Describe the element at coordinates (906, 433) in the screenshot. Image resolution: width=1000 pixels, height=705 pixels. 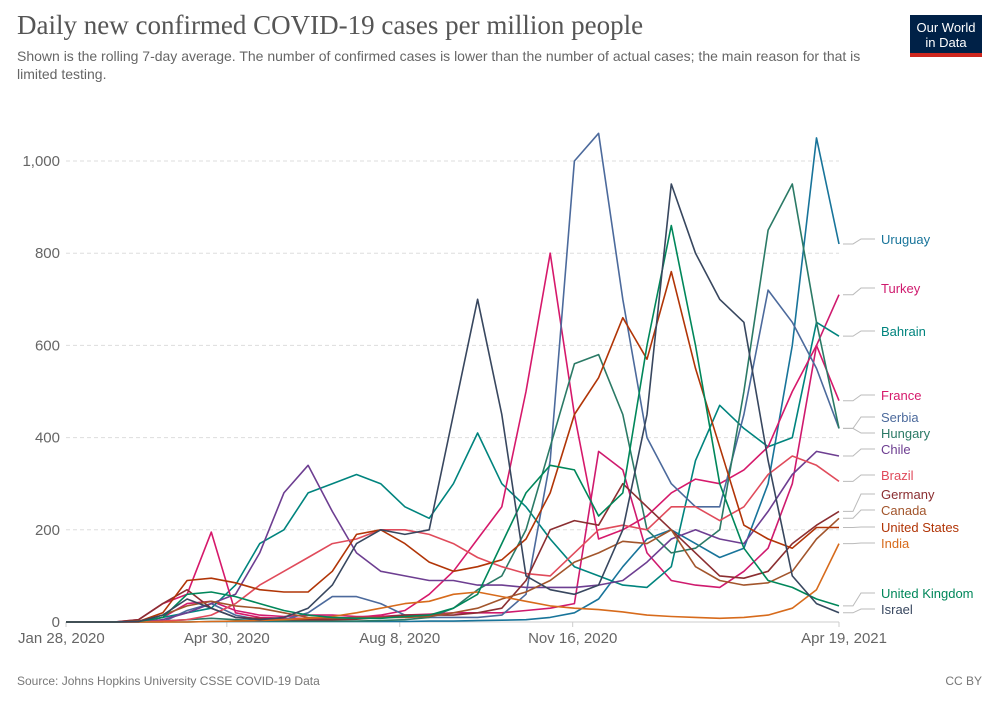
I see `series-label: Hungary` at that location.